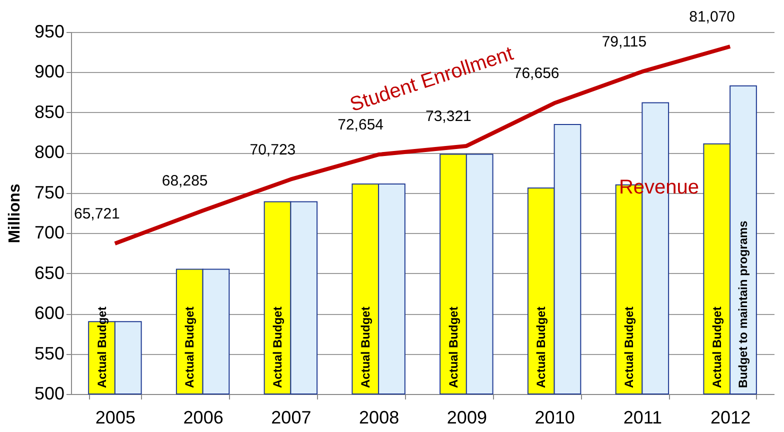  What do you see at coordinates (361, 125) in the screenshot?
I see `data-label: 72,654` at bounding box center [361, 125].